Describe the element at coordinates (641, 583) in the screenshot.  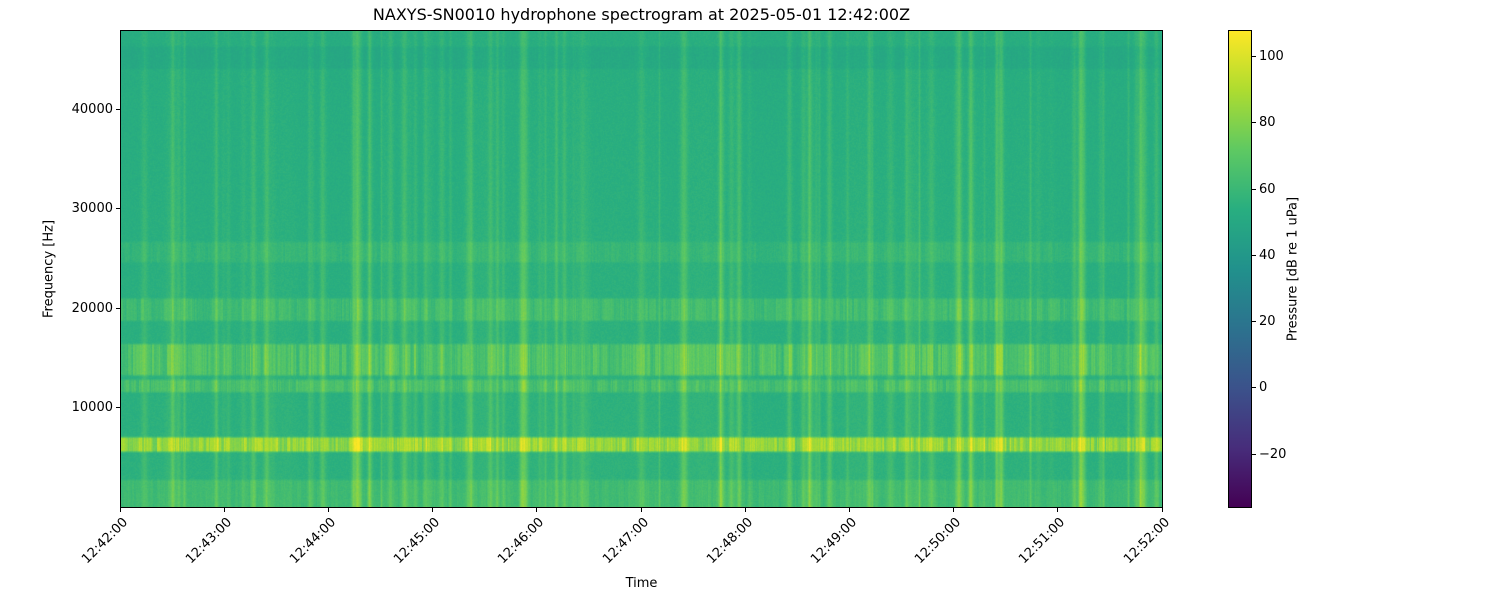
I see `x-axis-label: Time` at that location.